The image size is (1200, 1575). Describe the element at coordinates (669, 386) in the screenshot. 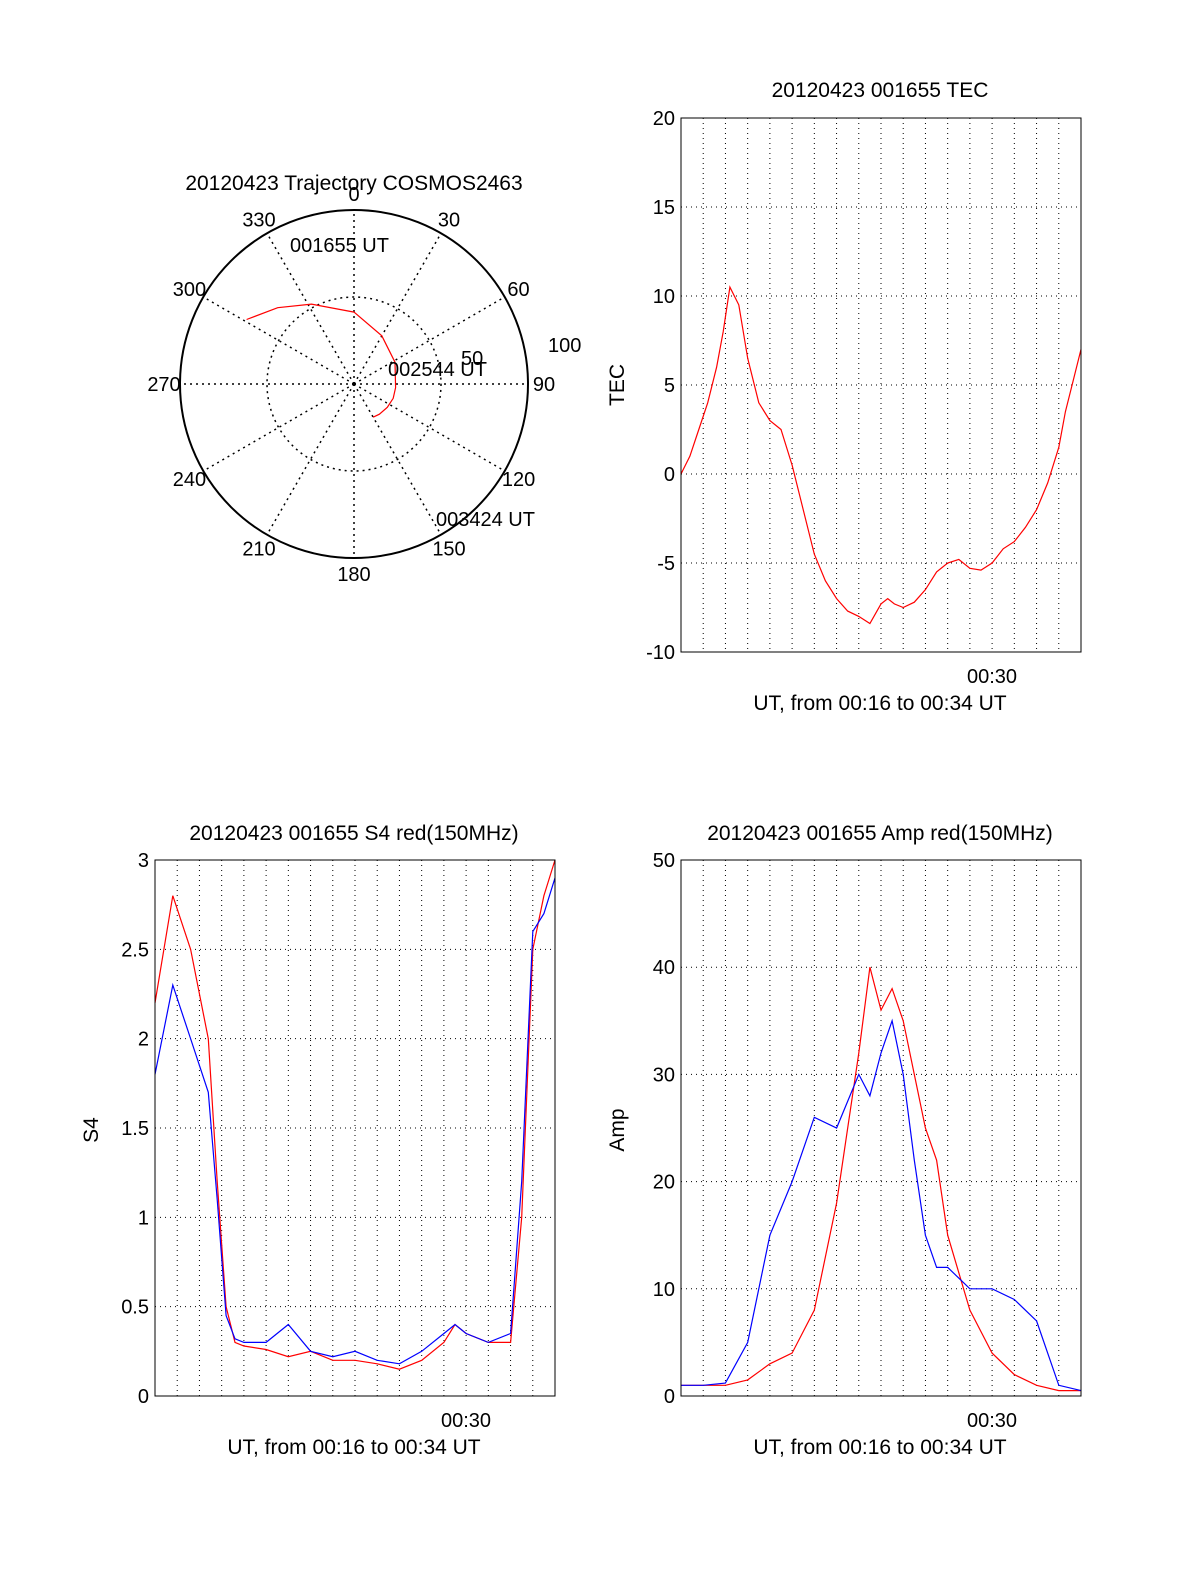

I see `tec-y-tick-label: 5` at that location.